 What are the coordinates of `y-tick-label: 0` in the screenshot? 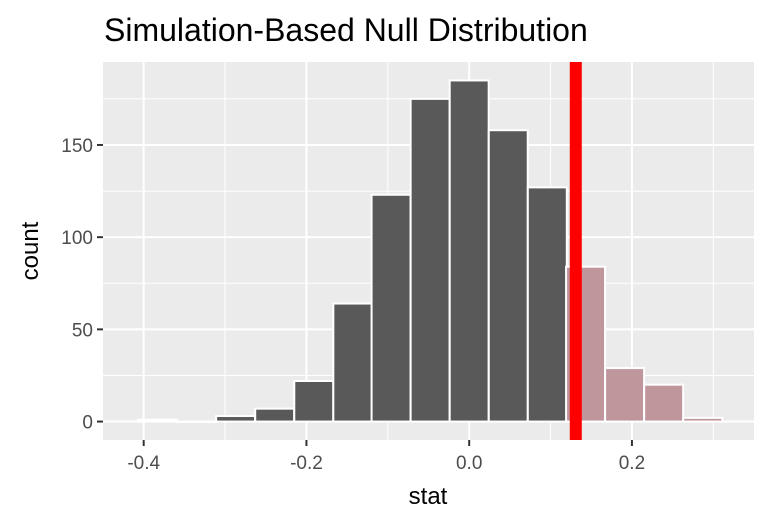 It's located at (87, 423).